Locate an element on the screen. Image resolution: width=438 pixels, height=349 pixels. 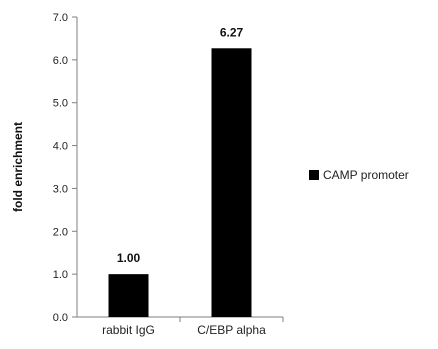
x-tick-label: rabbit IgG is located at coordinates (128, 330).